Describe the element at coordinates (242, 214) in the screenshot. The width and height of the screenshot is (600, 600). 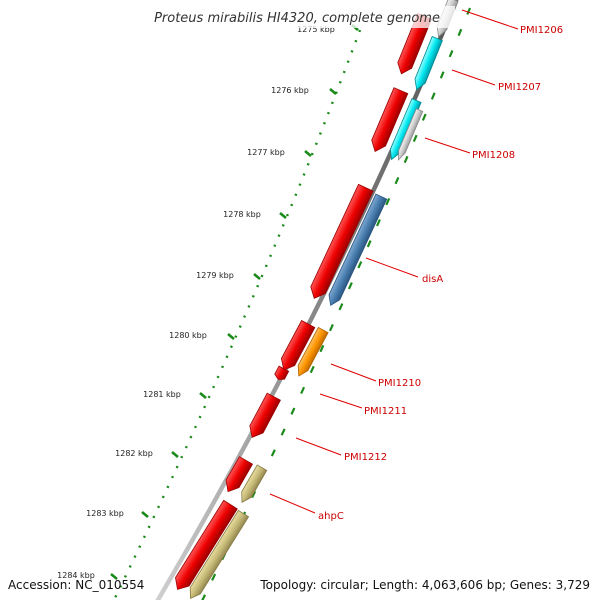
I see `ruler-tick-label: 1278 kbp` at that location.